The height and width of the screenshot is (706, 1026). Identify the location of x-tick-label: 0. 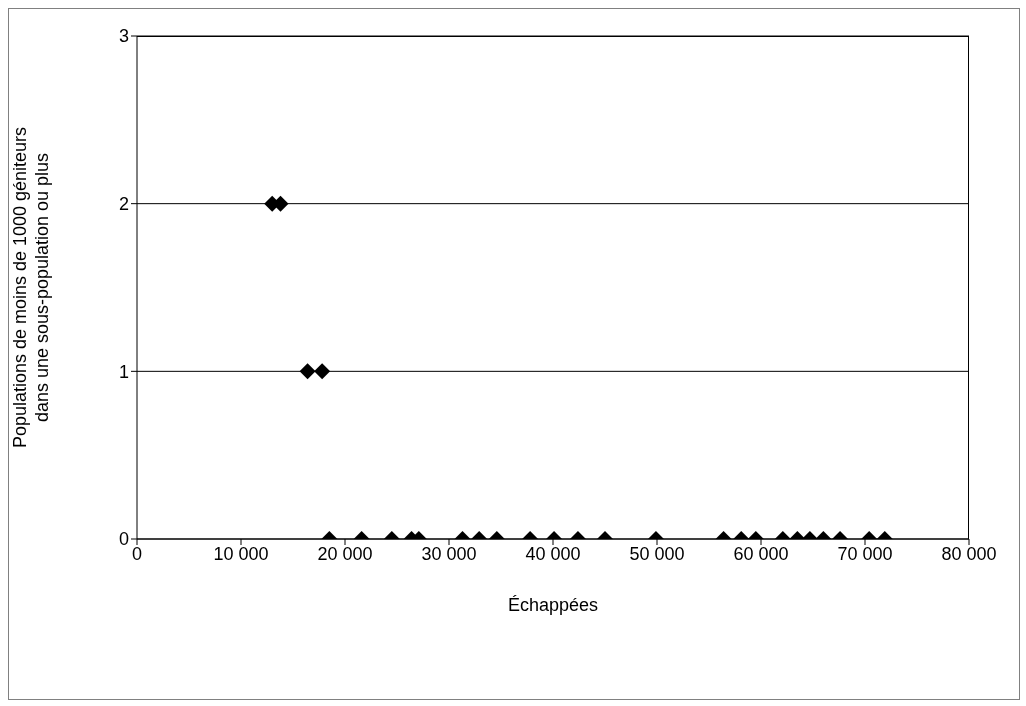
(137, 553).